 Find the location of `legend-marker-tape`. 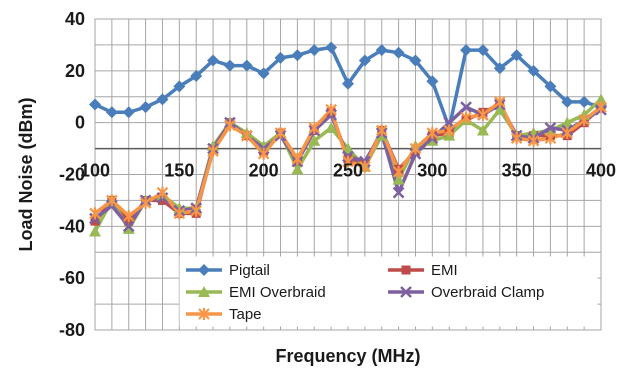

legend-marker-tape is located at coordinates (204, 314).